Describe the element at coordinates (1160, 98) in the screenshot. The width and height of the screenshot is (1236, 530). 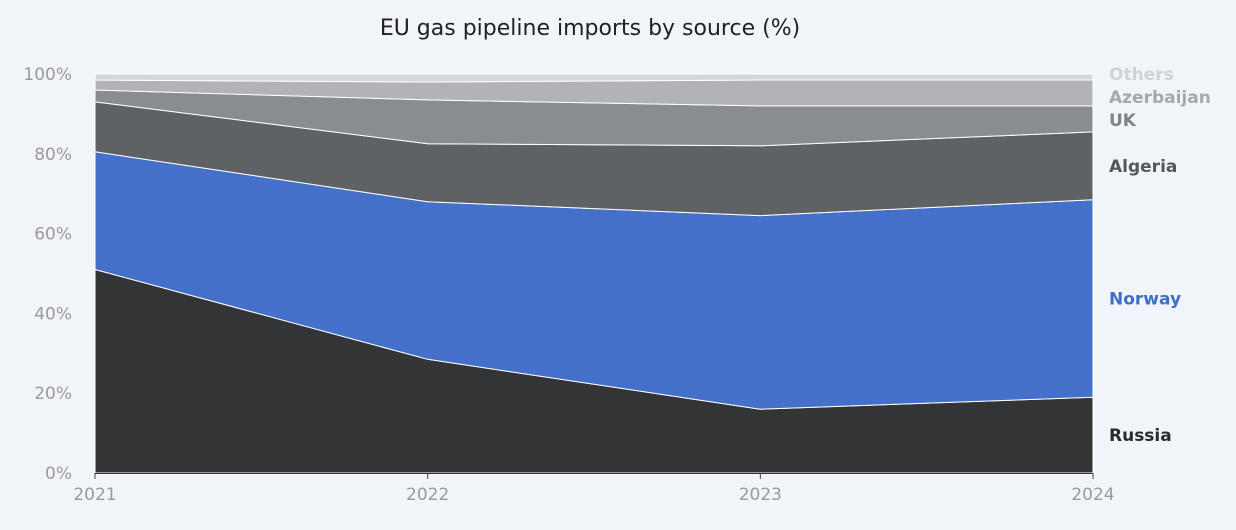
I see `series-label-azerbaijan: Azerbaijan` at that location.